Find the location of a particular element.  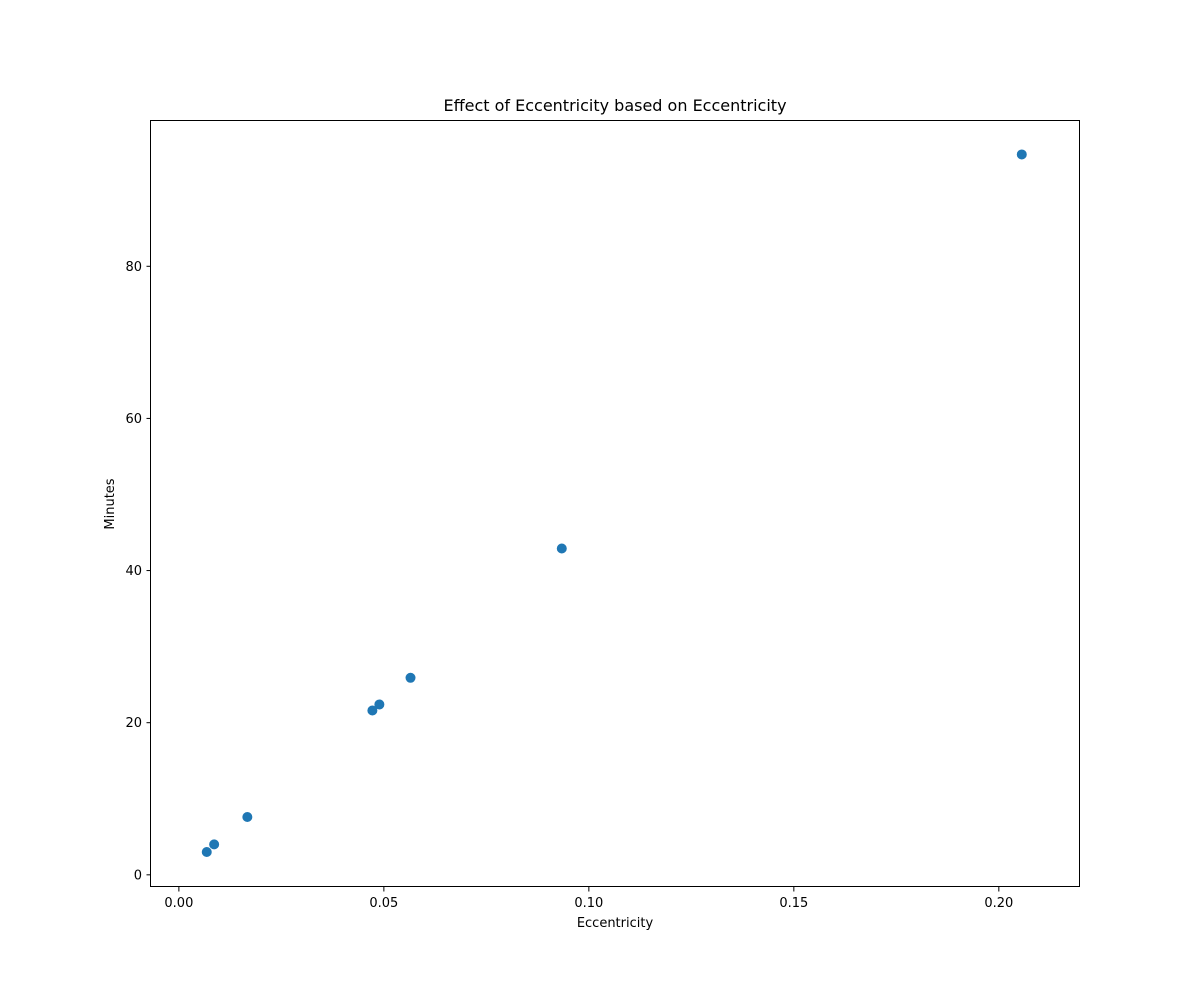

x-tick-label: 0.10 is located at coordinates (588, 903).